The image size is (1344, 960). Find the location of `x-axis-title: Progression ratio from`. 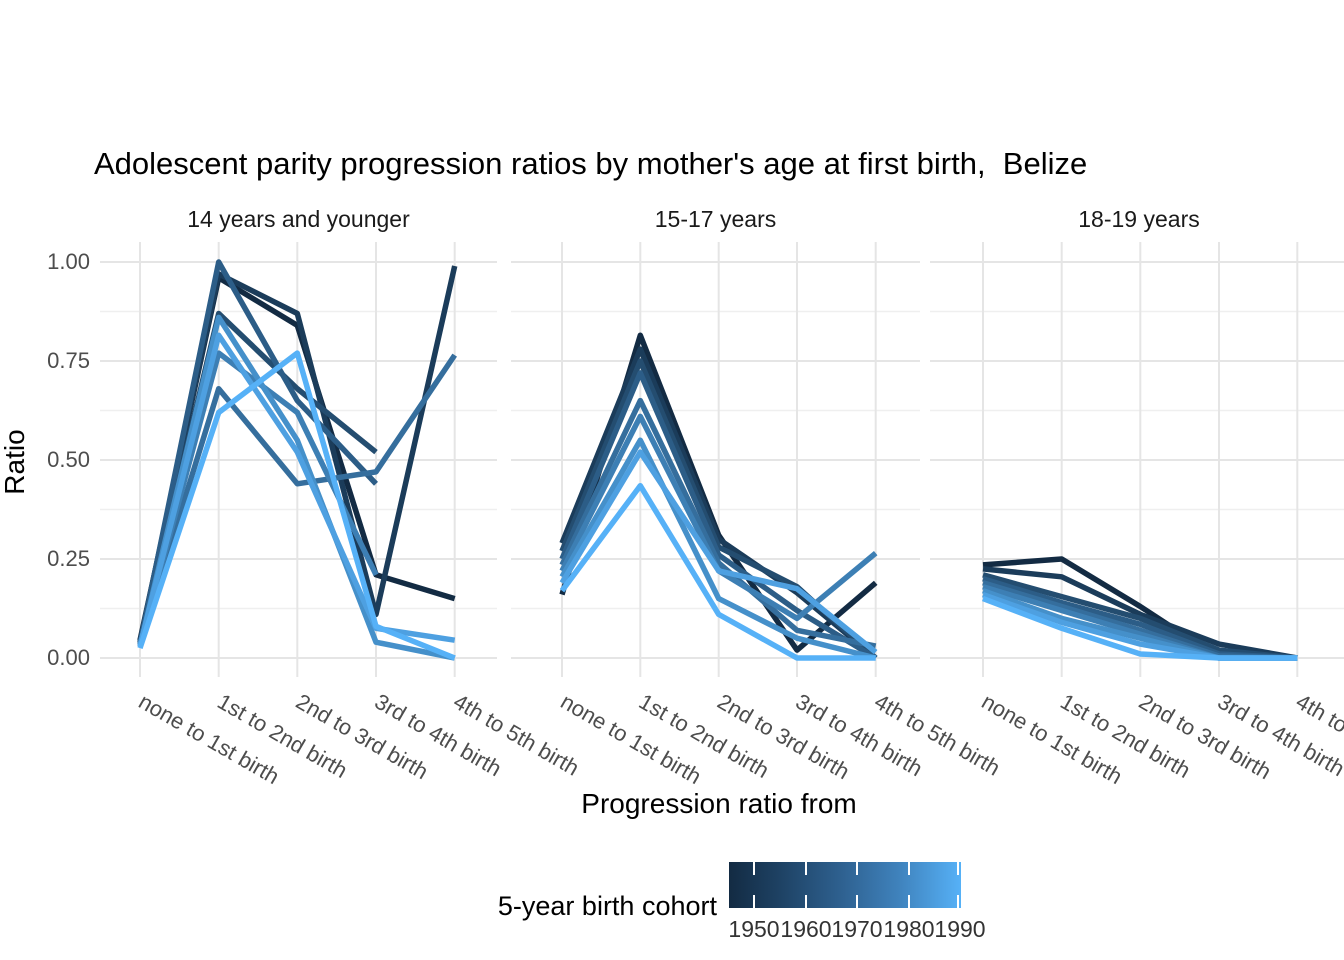

x-axis-title: Progression ratio from is located at coordinates (719, 803).